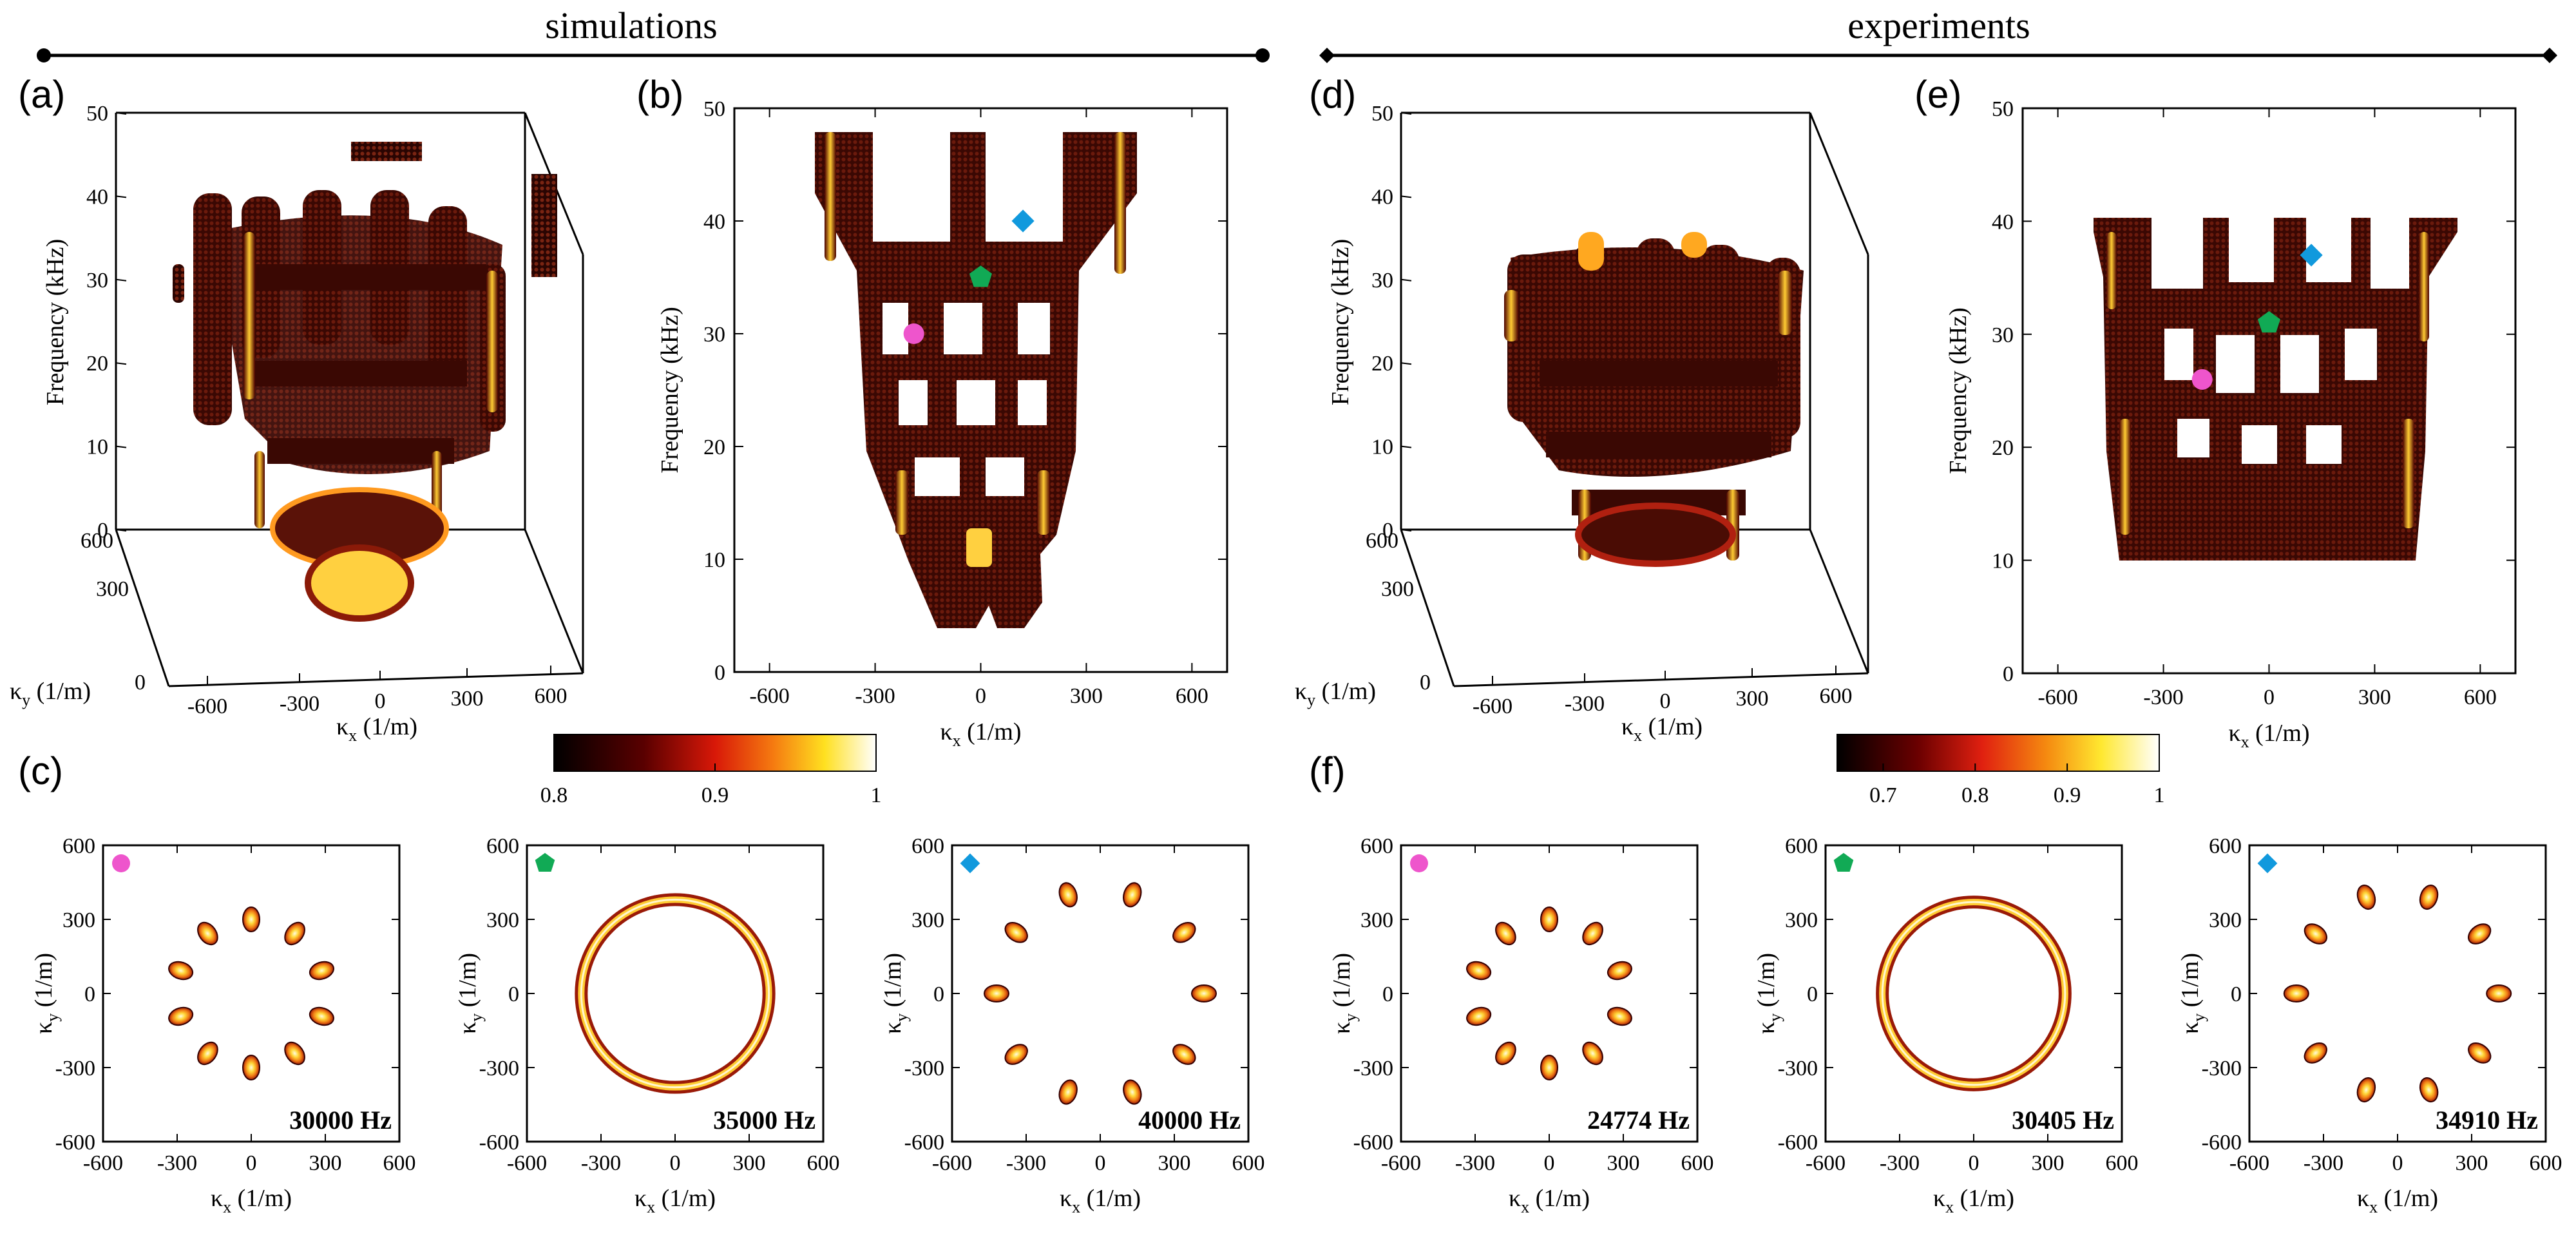  What do you see at coordinates (380, 701) in the screenshot?
I see `x-tick-label: 0` at bounding box center [380, 701].